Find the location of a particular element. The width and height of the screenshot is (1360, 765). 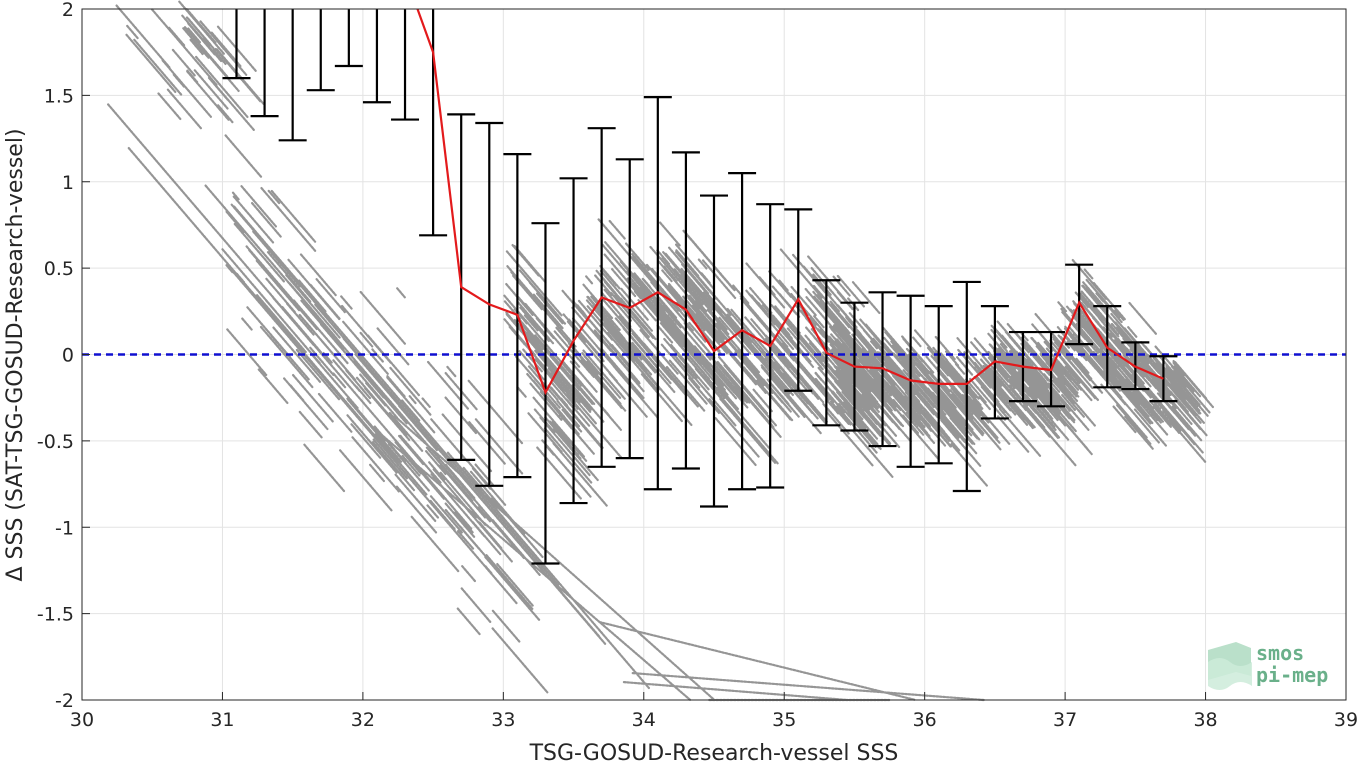

logo-text-pi-mep: pi-mep is located at coordinates (1292, 675).